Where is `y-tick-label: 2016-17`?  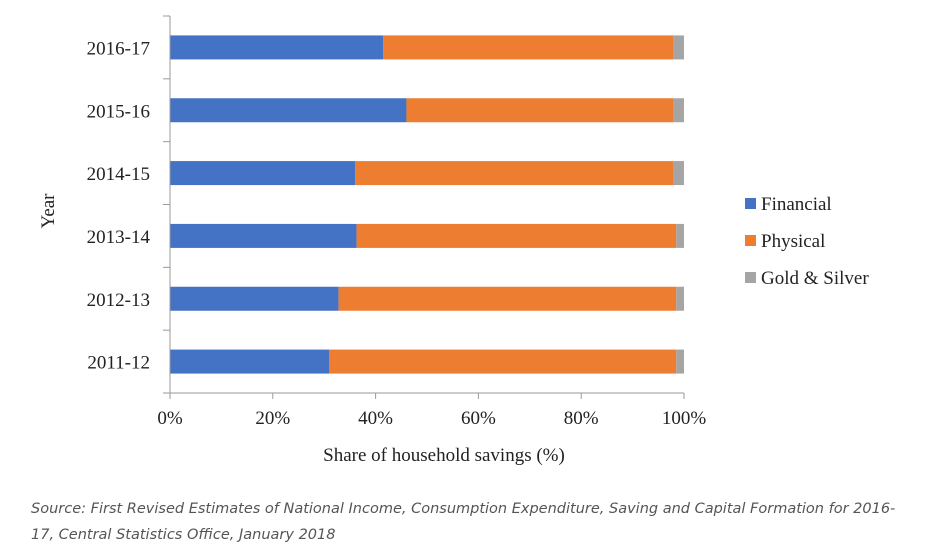 y-tick-label: 2016-17 is located at coordinates (118, 48).